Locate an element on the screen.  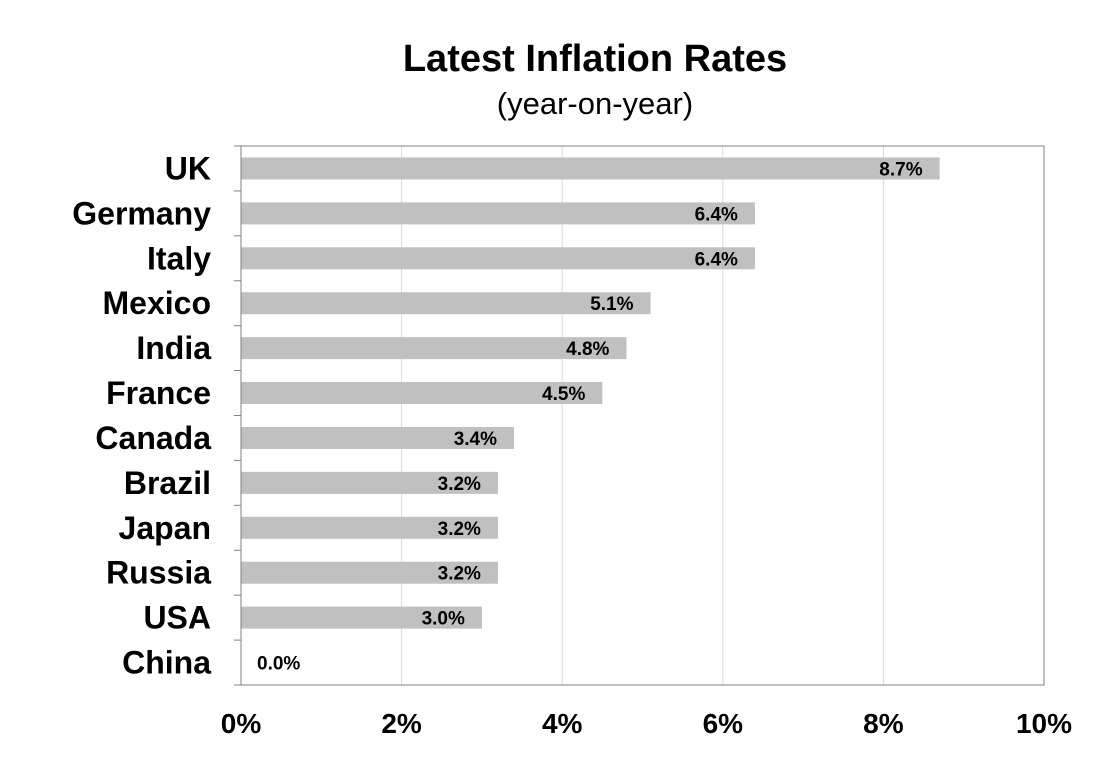
bar-france is located at coordinates (422, 393).